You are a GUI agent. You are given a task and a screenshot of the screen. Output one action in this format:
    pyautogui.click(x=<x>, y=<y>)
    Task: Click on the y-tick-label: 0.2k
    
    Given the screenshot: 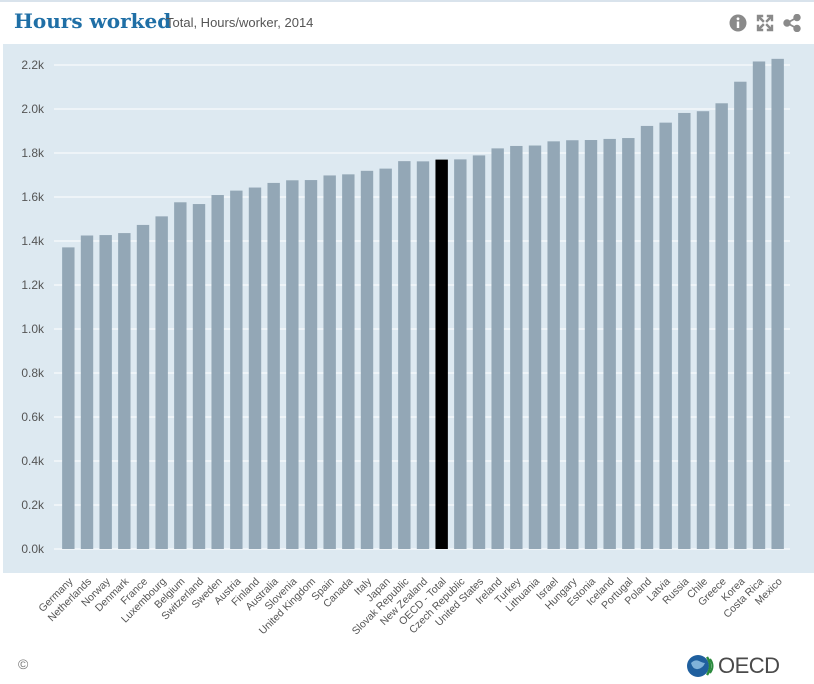 What is the action you would take?
    pyautogui.click(x=33, y=505)
    